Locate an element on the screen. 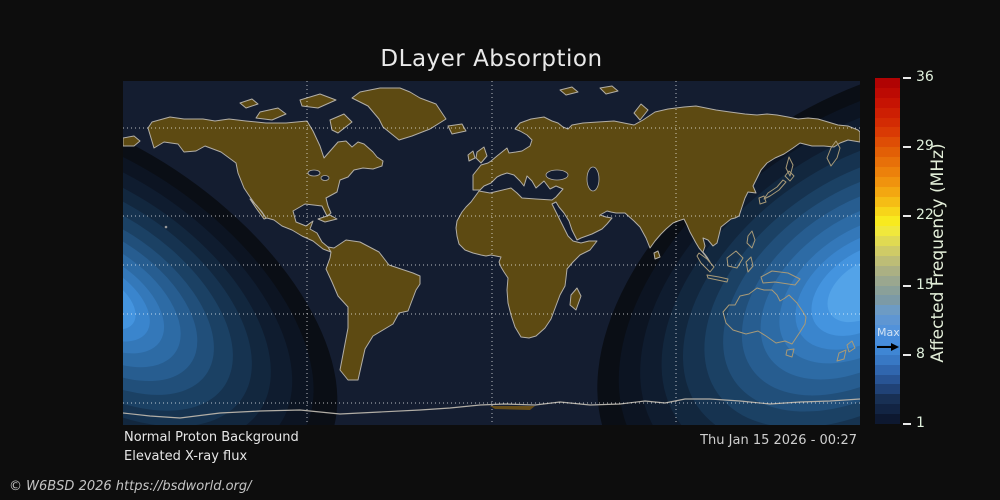 This screenshot has width=1000, height=500. hudson-lake is located at coordinates (325, 178).